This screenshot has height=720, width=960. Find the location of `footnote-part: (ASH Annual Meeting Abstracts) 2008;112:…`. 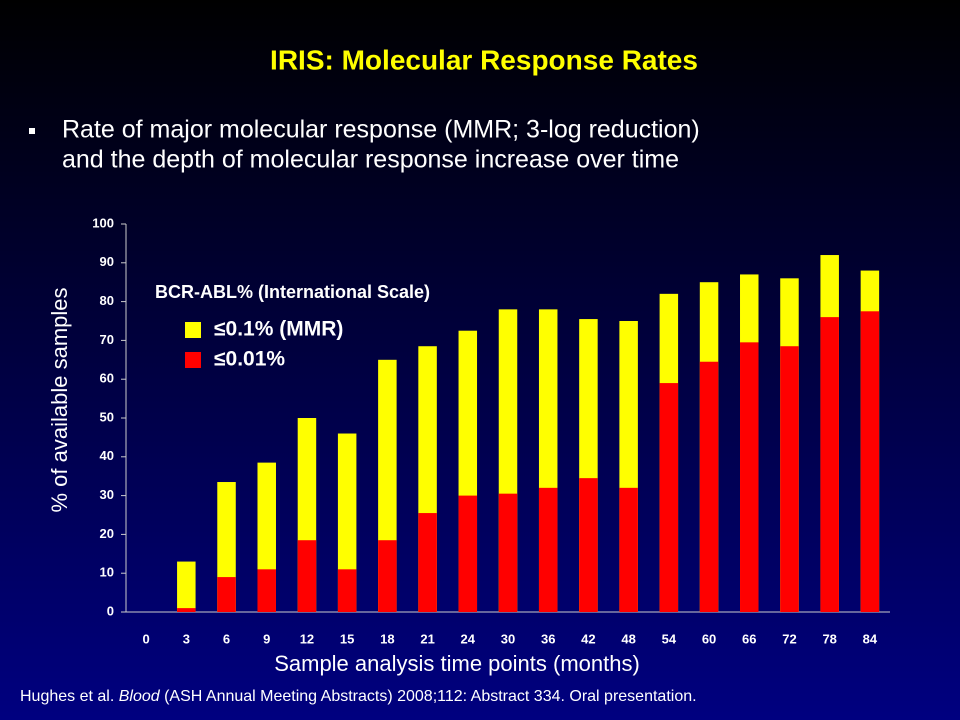

footnote-part: (ASH Annual Meeting Abstracts) 2008;112:… is located at coordinates (428, 696).